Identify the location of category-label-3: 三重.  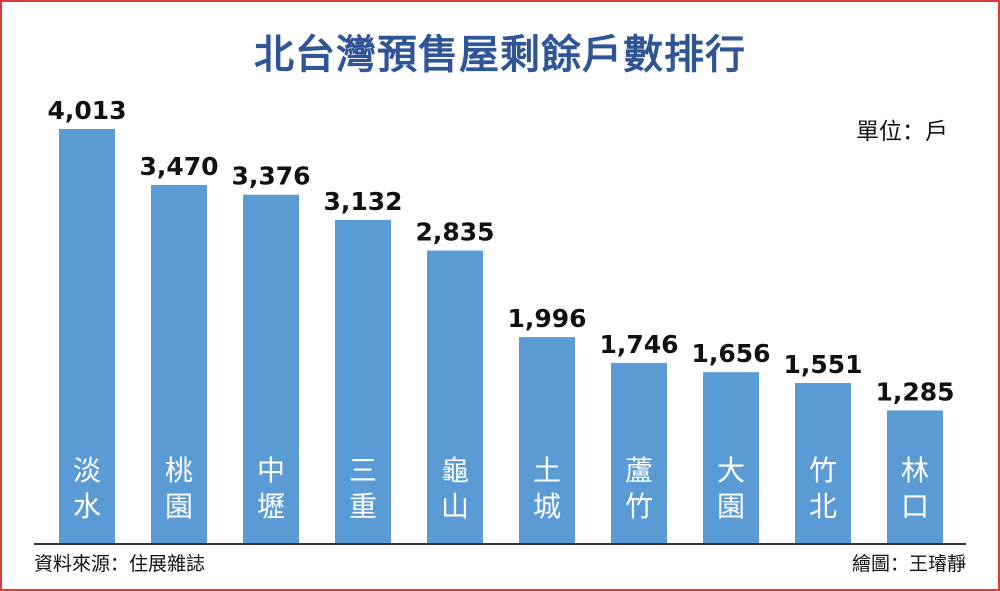
(363, 488).